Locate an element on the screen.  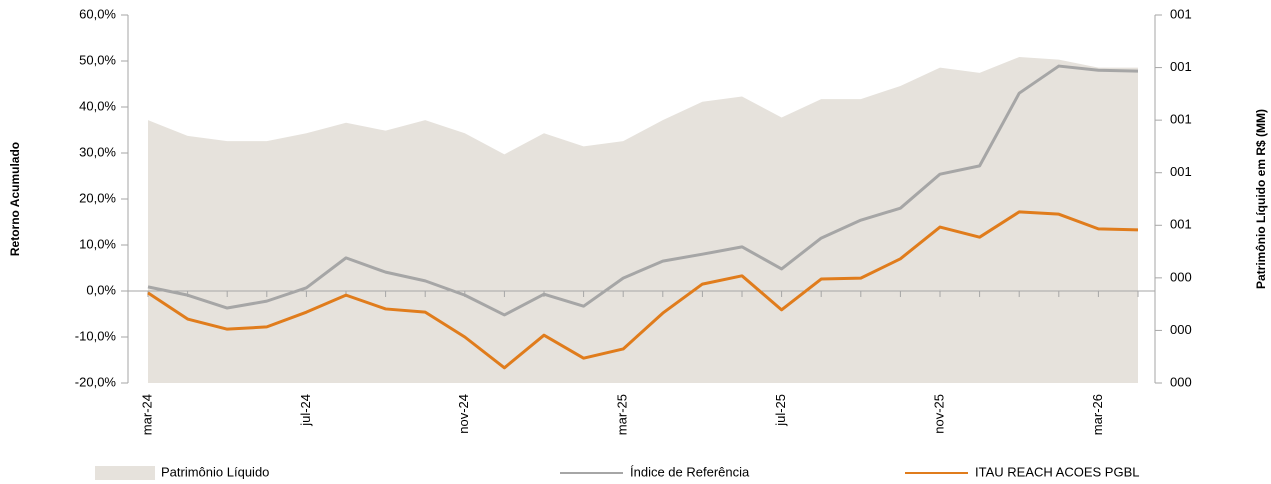
x-tick-label: jul-25 is located at coordinates (780, 410).